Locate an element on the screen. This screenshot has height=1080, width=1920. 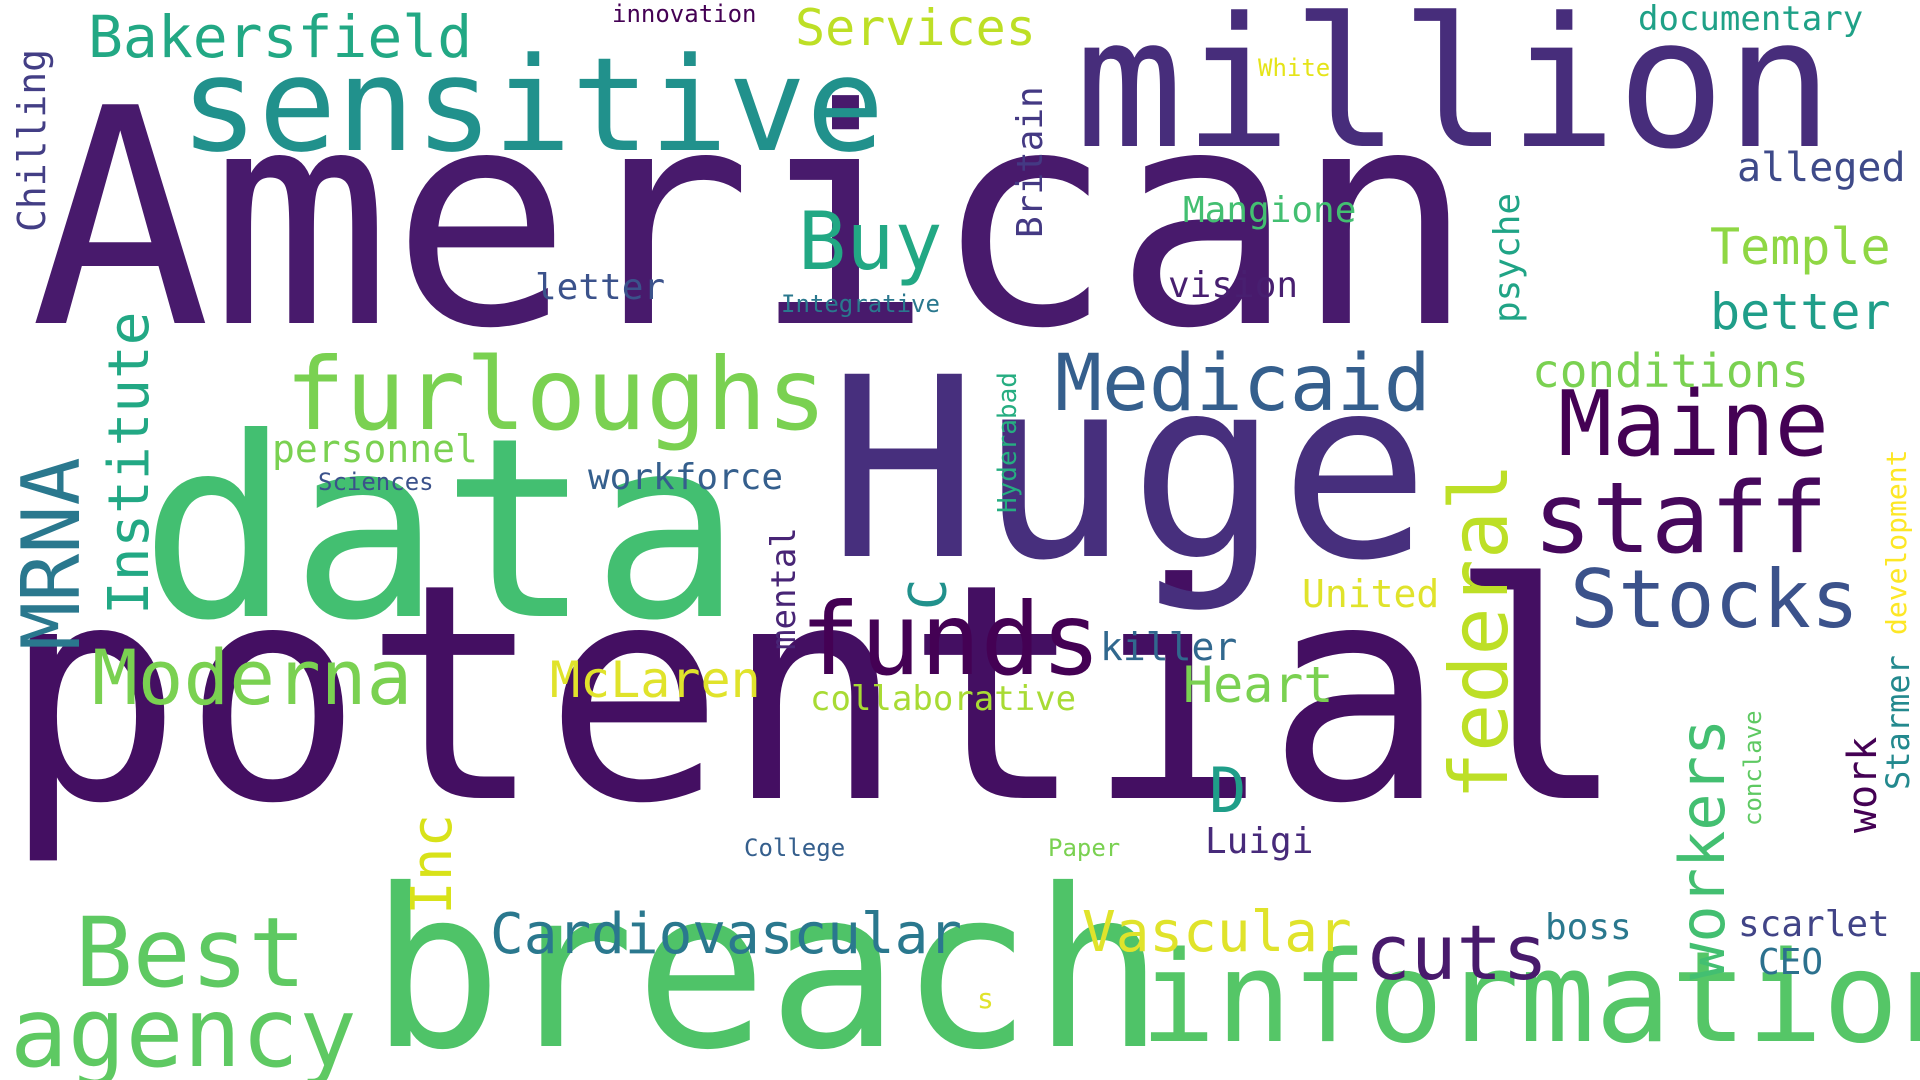
word-hyderabad: Hyderabad is located at coordinates (1008, 442).